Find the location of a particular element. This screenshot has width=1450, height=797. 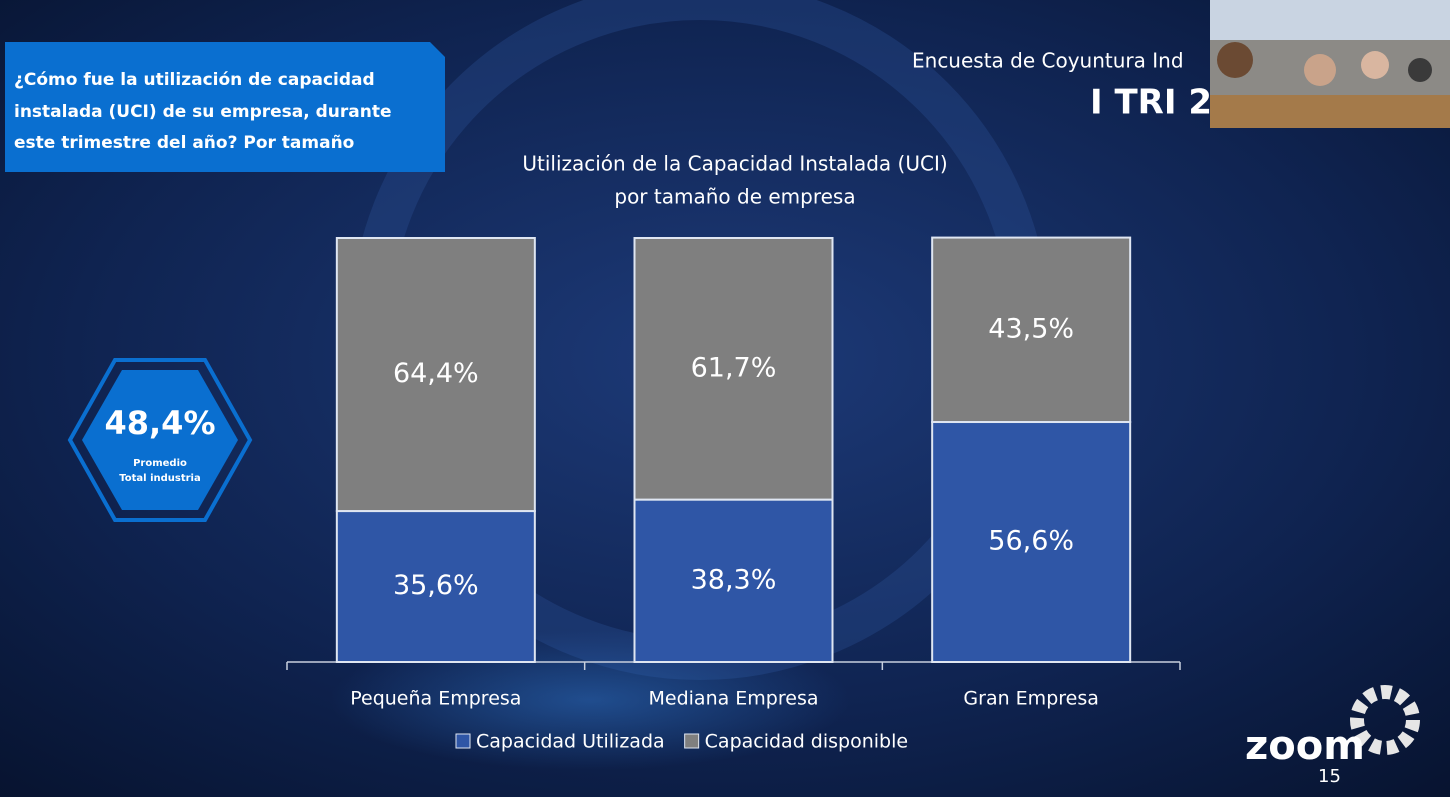

zoom-logo: zoom 15 is located at coordinates (1332, 736).